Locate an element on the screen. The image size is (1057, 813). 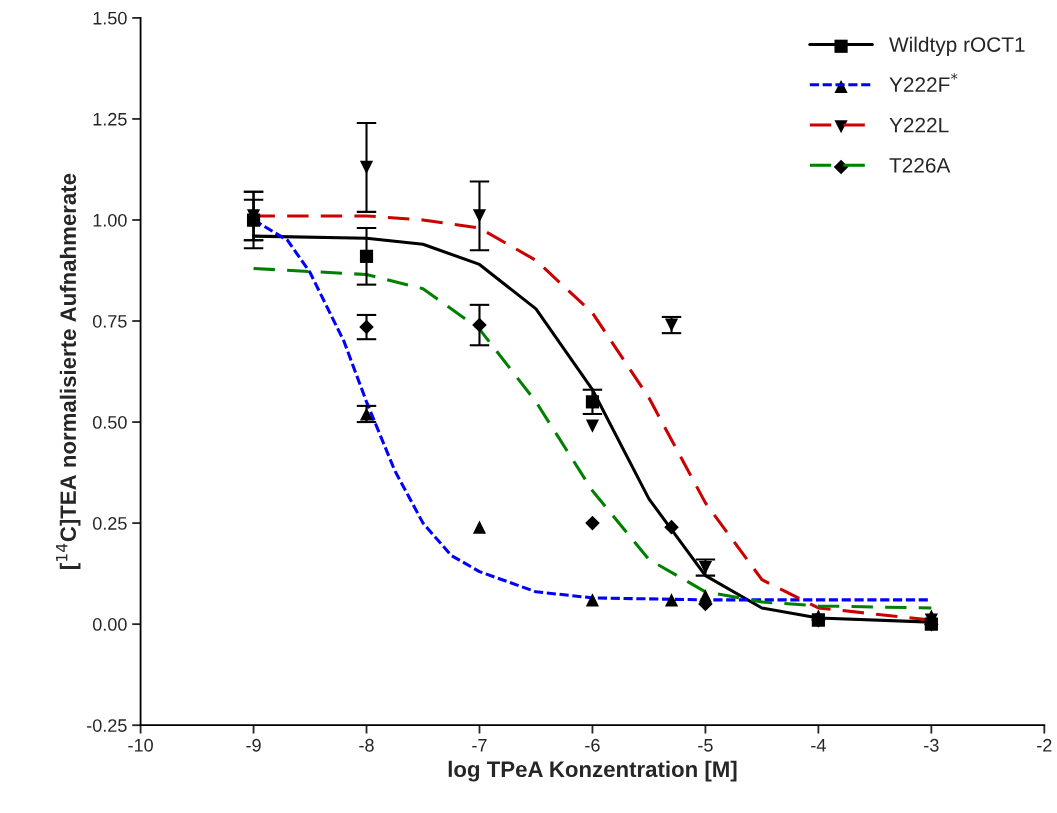
legend-label: Y222L is located at coordinates (919, 125).